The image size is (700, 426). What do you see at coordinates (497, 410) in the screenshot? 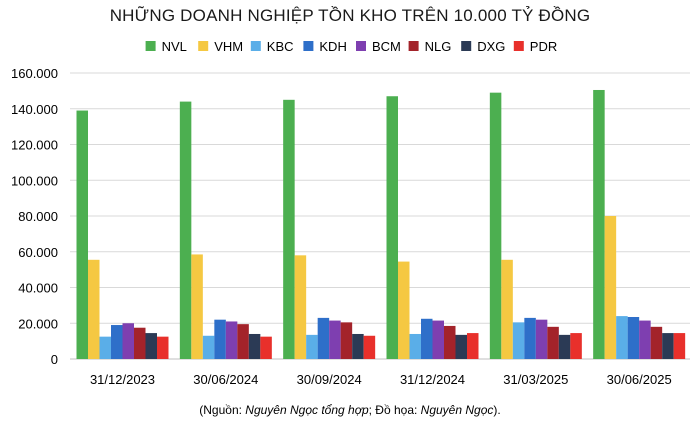
I see `source-close: ).` at bounding box center [497, 410].